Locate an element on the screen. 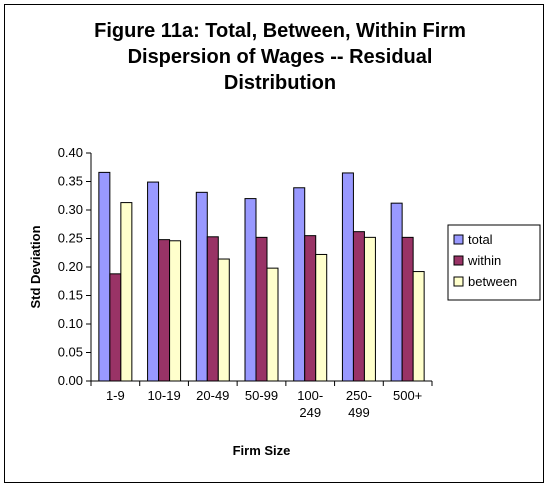 The width and height of the screenshot is (549, 489). x-tick-label: 500+ is located at coordinates (407, 395).